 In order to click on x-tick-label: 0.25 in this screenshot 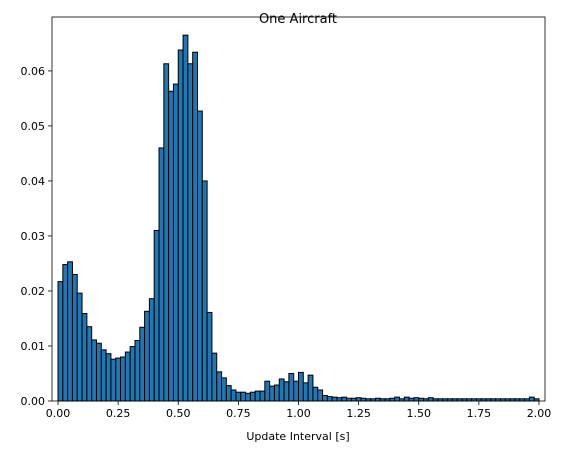, I will do `click(118, 413)`.